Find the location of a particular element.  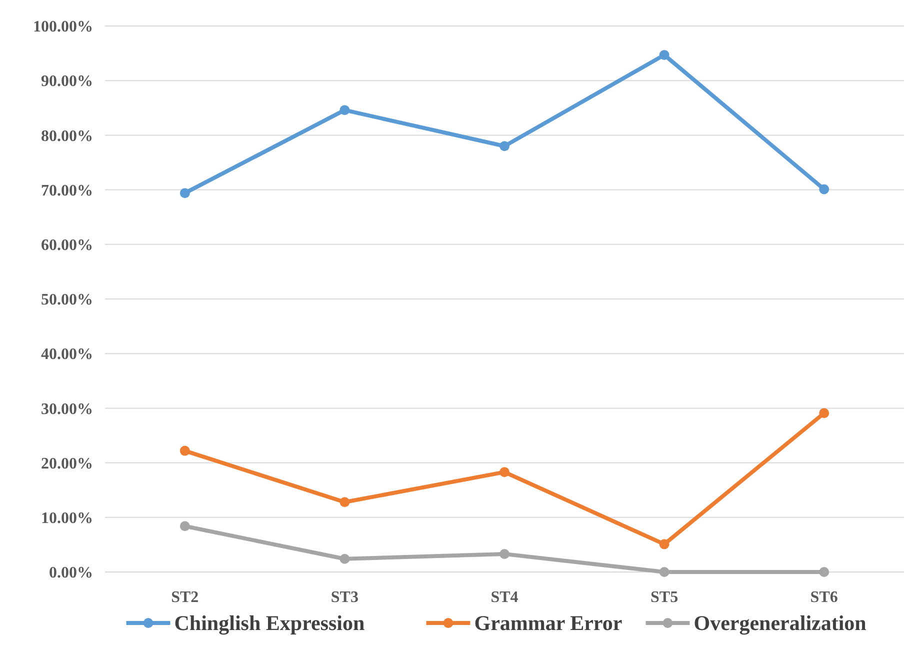

x-tick-label: ST4 is located at coordinates (504, 597).